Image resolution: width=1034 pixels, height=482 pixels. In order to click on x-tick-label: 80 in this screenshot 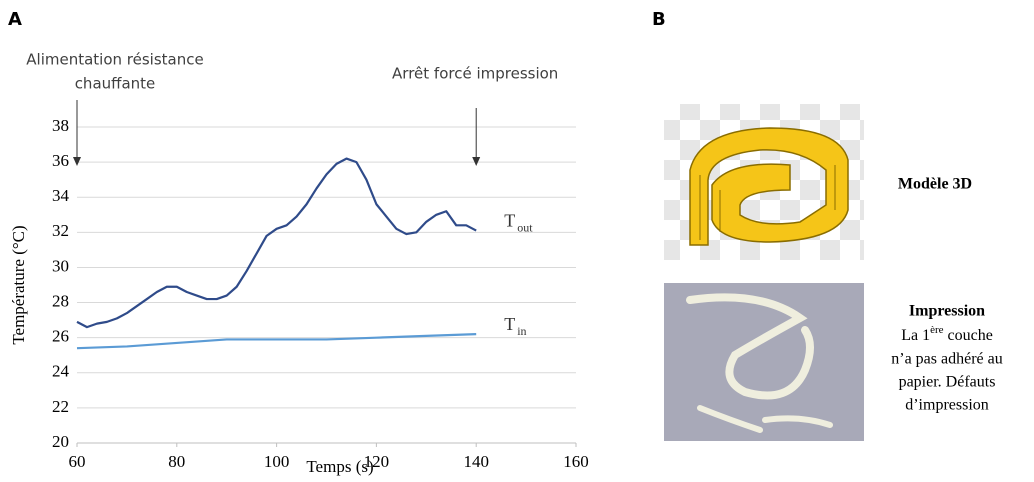, I will do `click(176, 461)`.